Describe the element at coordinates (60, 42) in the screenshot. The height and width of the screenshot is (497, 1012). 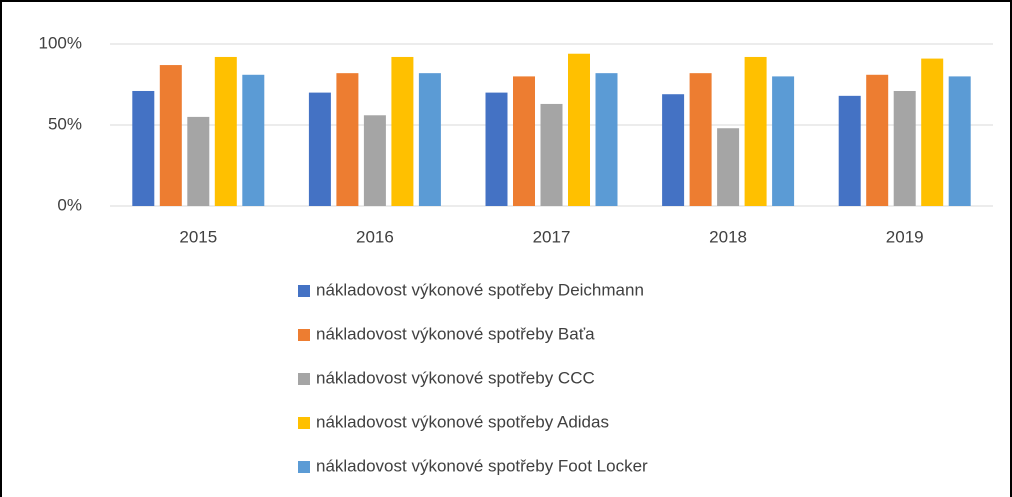
I see `y-tick-label: 100%` at that location.